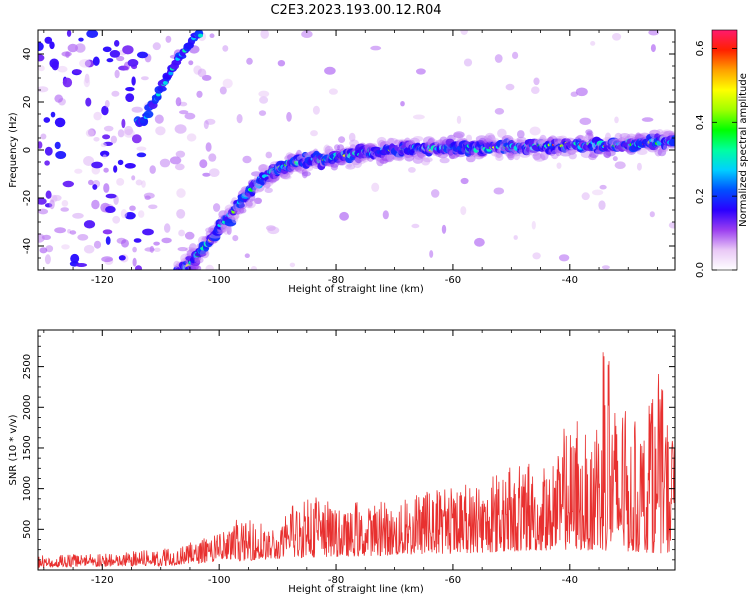  Describe the element at coordinates (102, 580) in the screenshot. I see `snr-xtick-label: -120` at that location.